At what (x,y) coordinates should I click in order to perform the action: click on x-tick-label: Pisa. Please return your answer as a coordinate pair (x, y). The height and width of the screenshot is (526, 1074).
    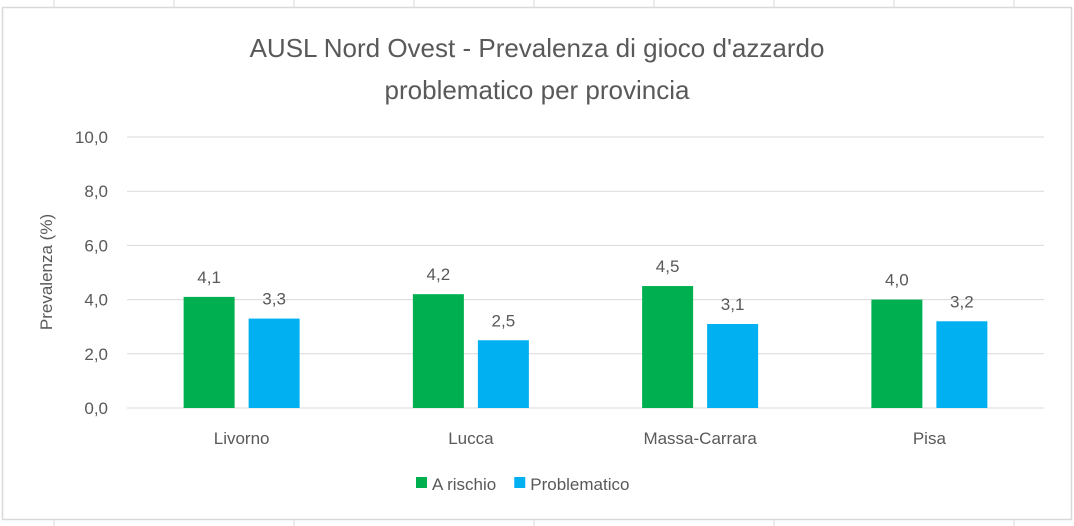
    Looking at the image, I should click on (930, 438).